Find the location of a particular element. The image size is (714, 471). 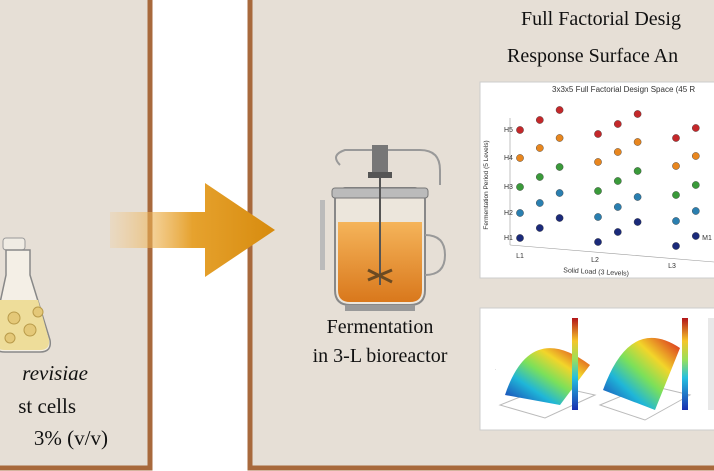

bioreactor-icon is located at coordinates (383, 228).